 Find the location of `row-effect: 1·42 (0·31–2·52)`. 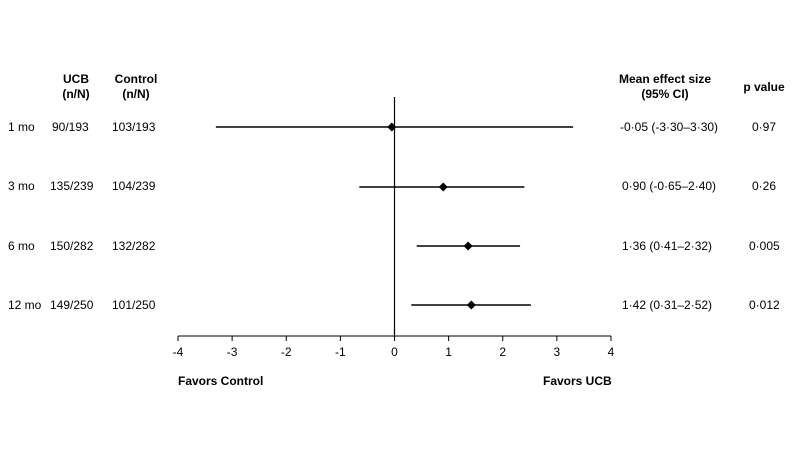

row-effect: 1·42 (0·31–2·52) is located at coordinates (667, 305).